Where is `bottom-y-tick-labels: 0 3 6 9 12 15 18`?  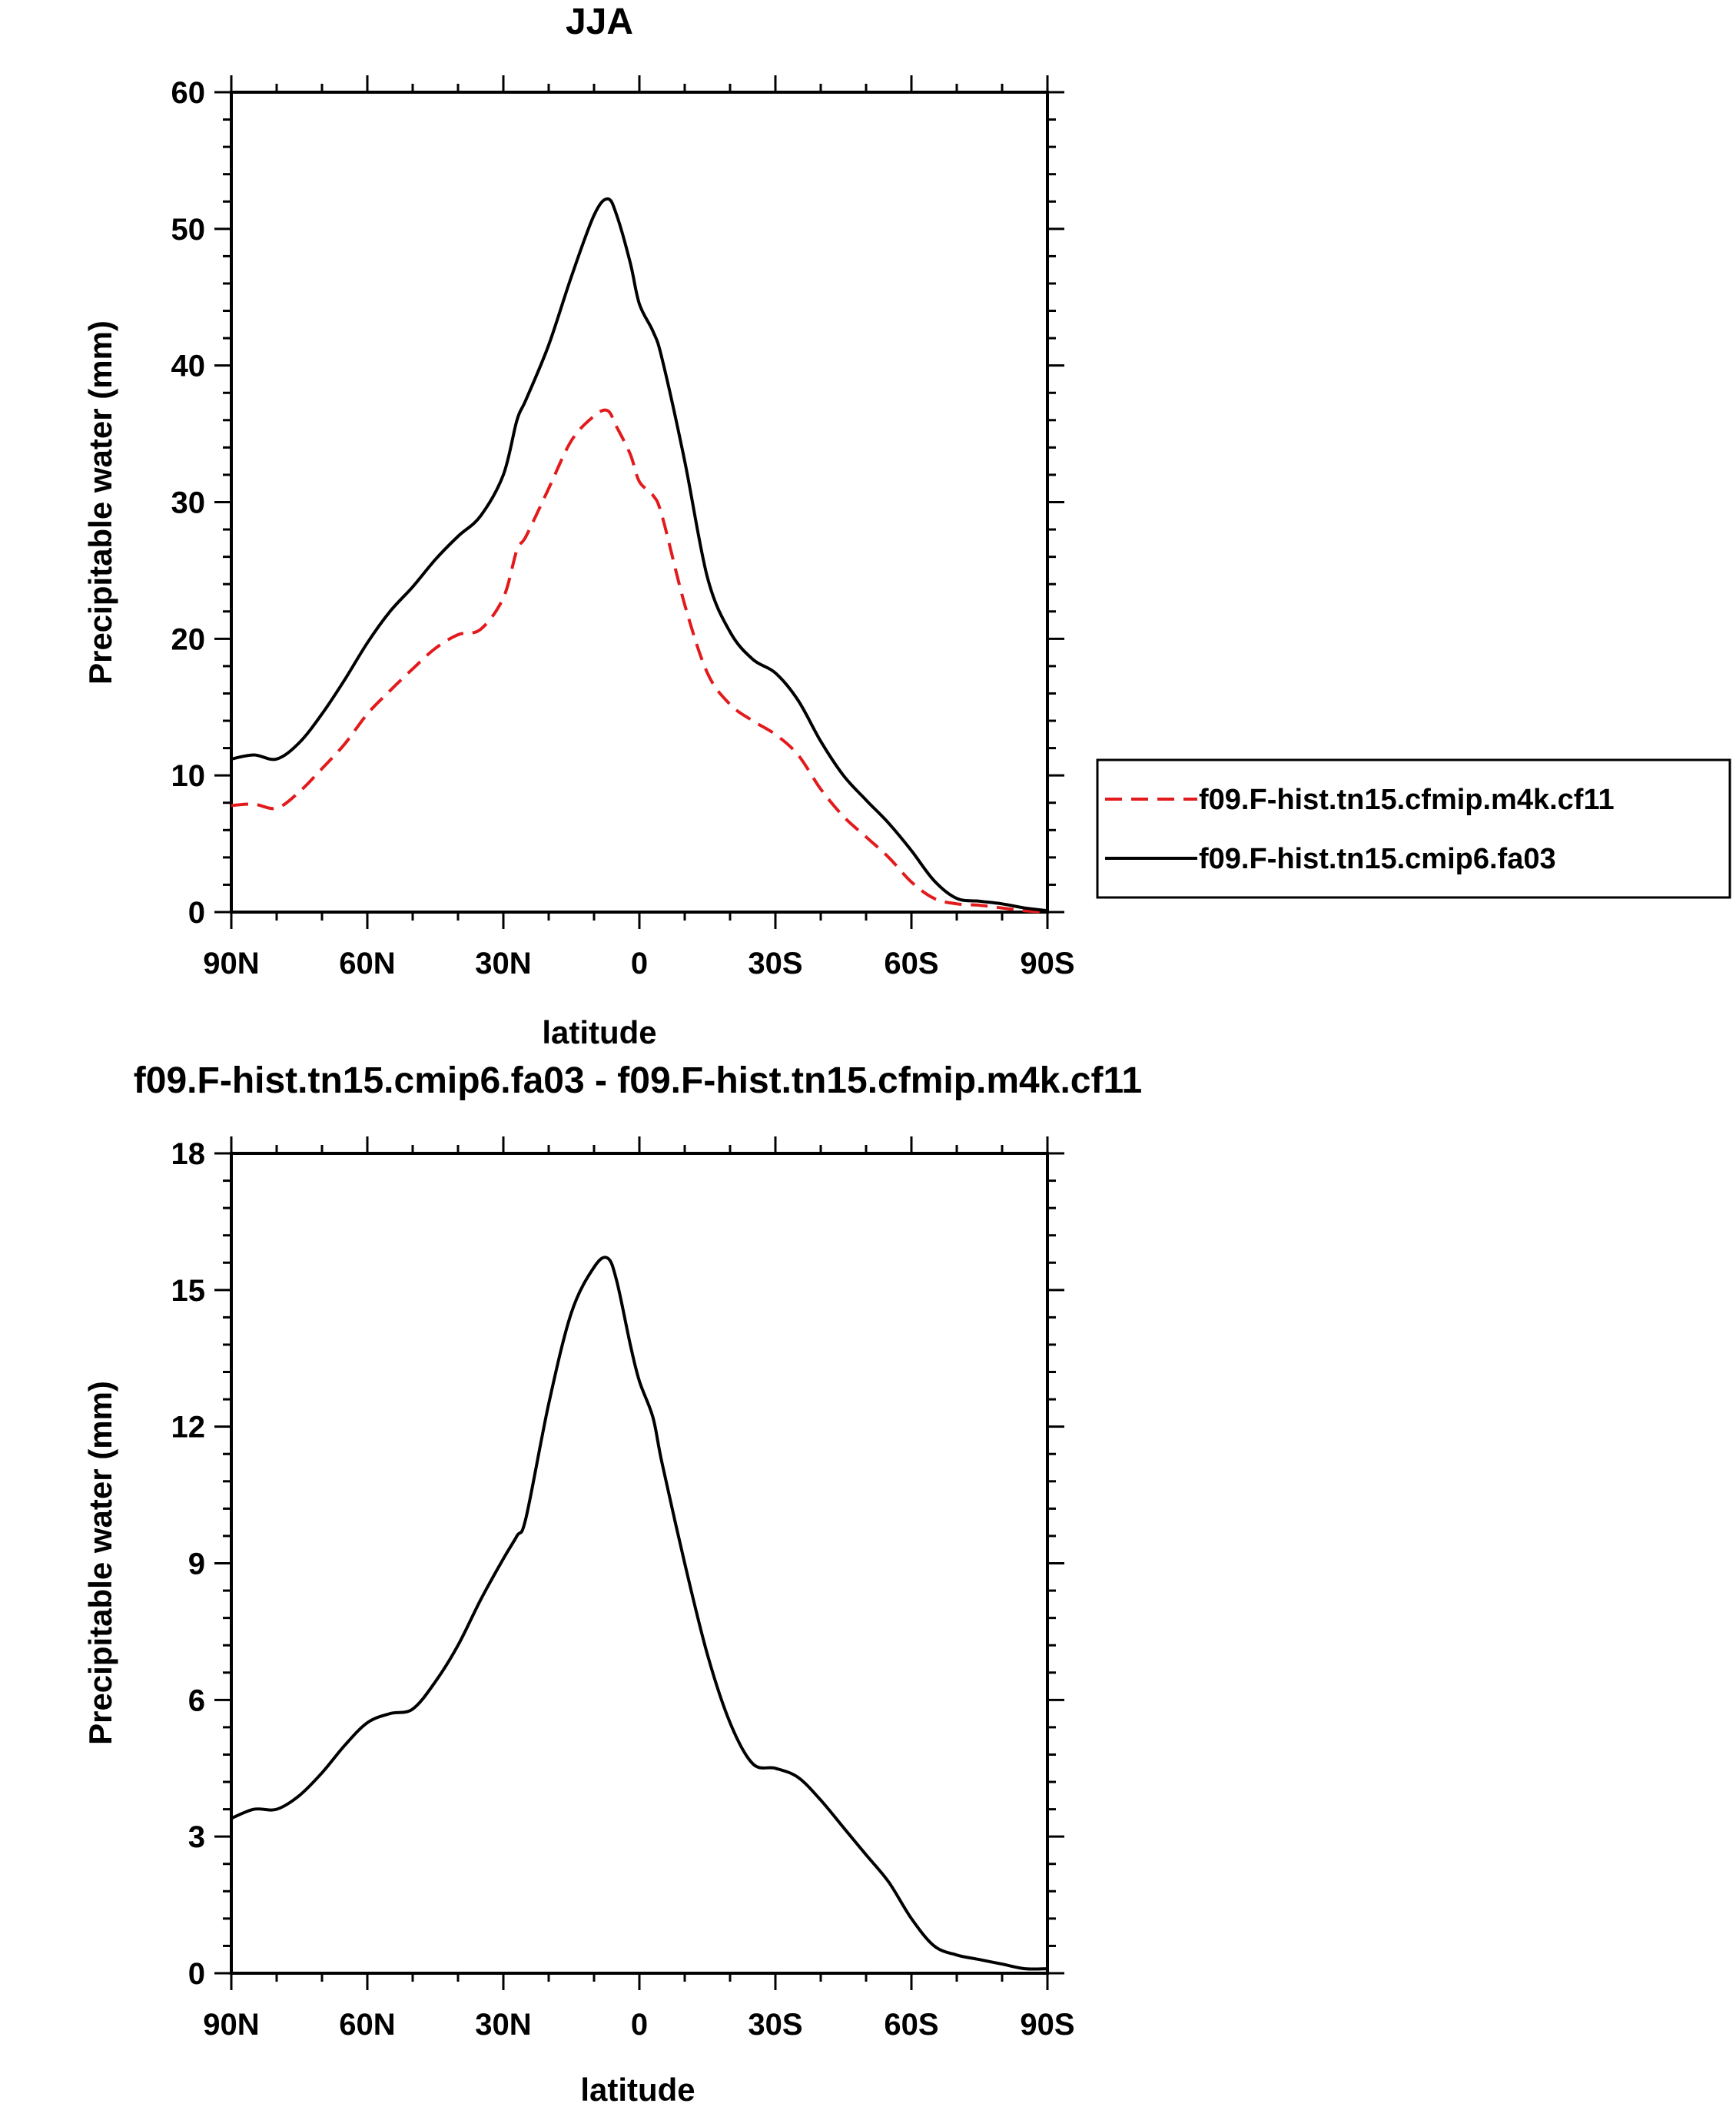 bottom-y-tick-labels: 0 3 6 9 12 15 18 is located at coordinates (189, 1564).